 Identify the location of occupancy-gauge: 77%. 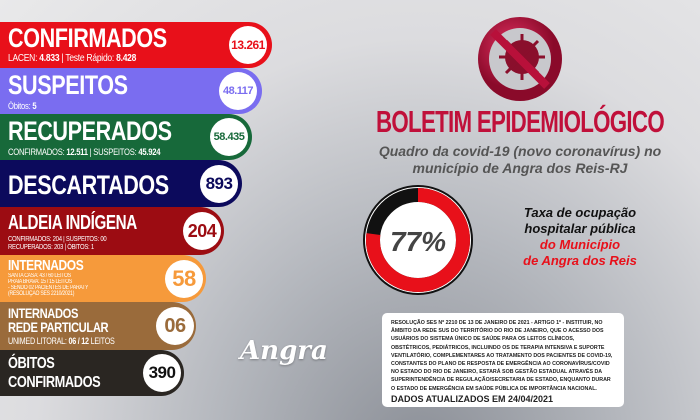
(418, 240).